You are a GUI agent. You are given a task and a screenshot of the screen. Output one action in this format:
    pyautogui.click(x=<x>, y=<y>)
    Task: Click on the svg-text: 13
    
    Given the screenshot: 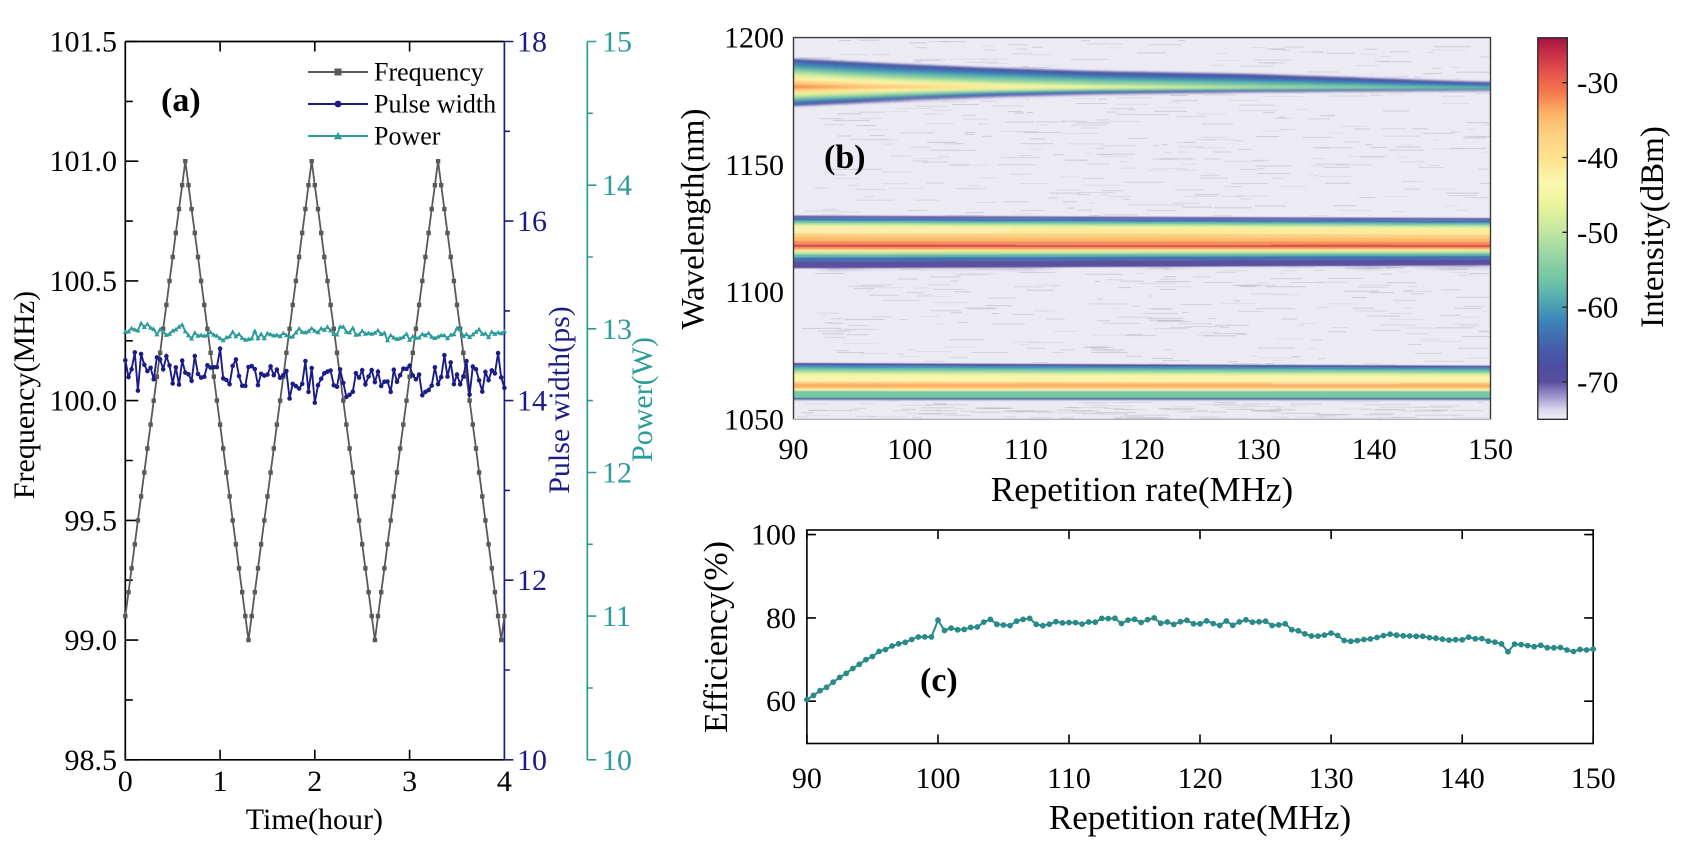 What is the action you would take?
    pyautogui.click(x=617, y=329)
    